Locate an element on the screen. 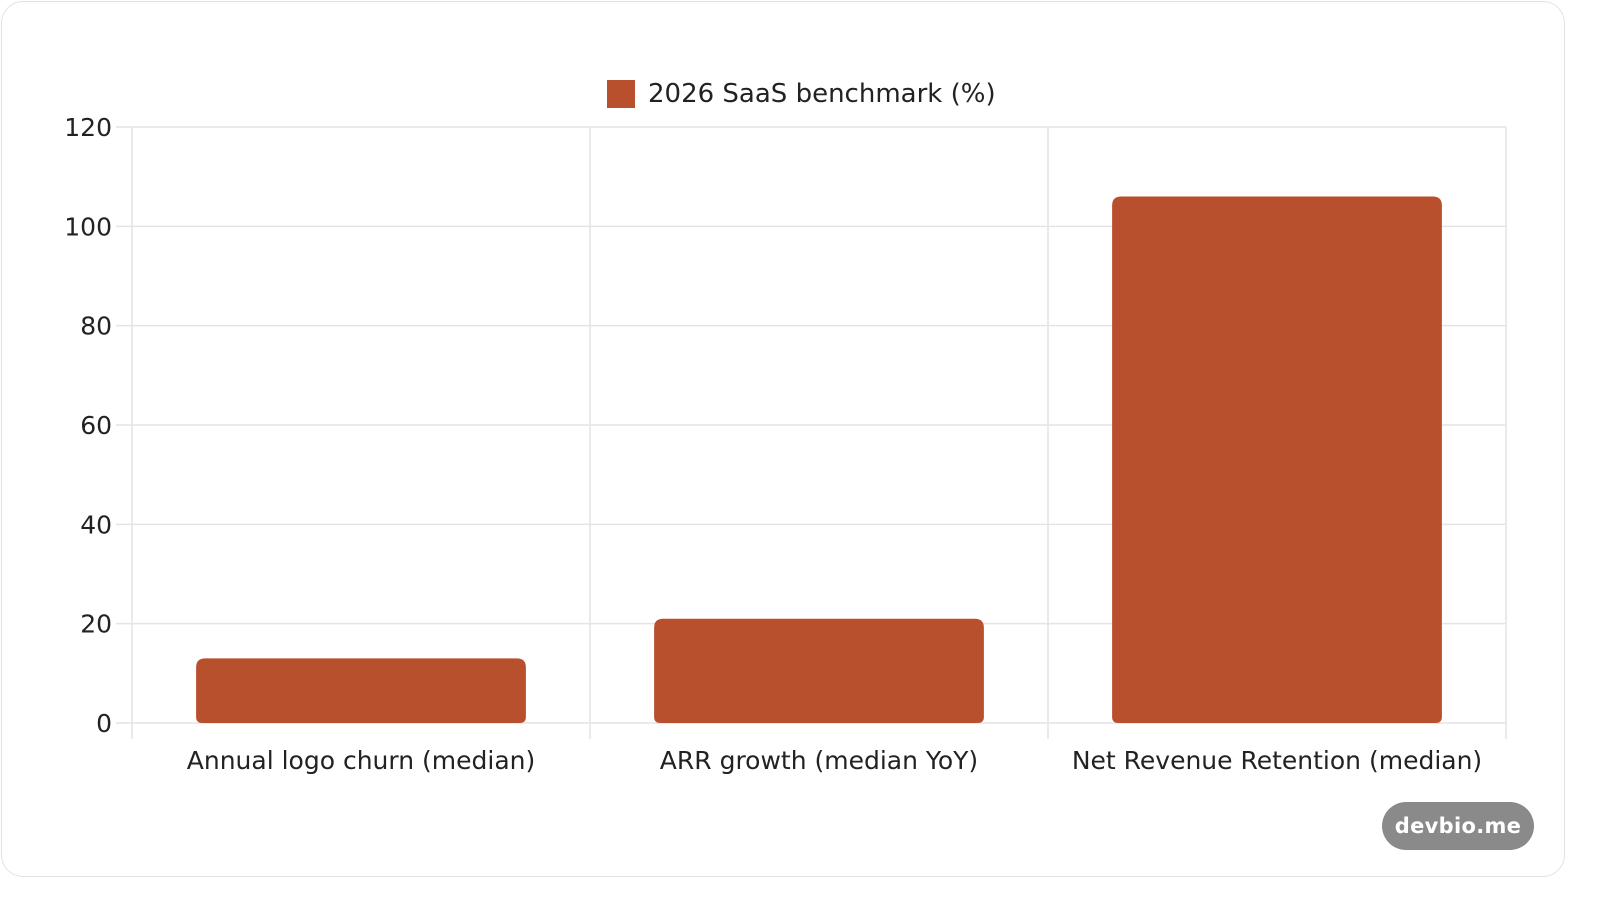 The height and width of the screenshot is (898, 1600). y-tick-label: 40 is located at coordinates (96, 524).